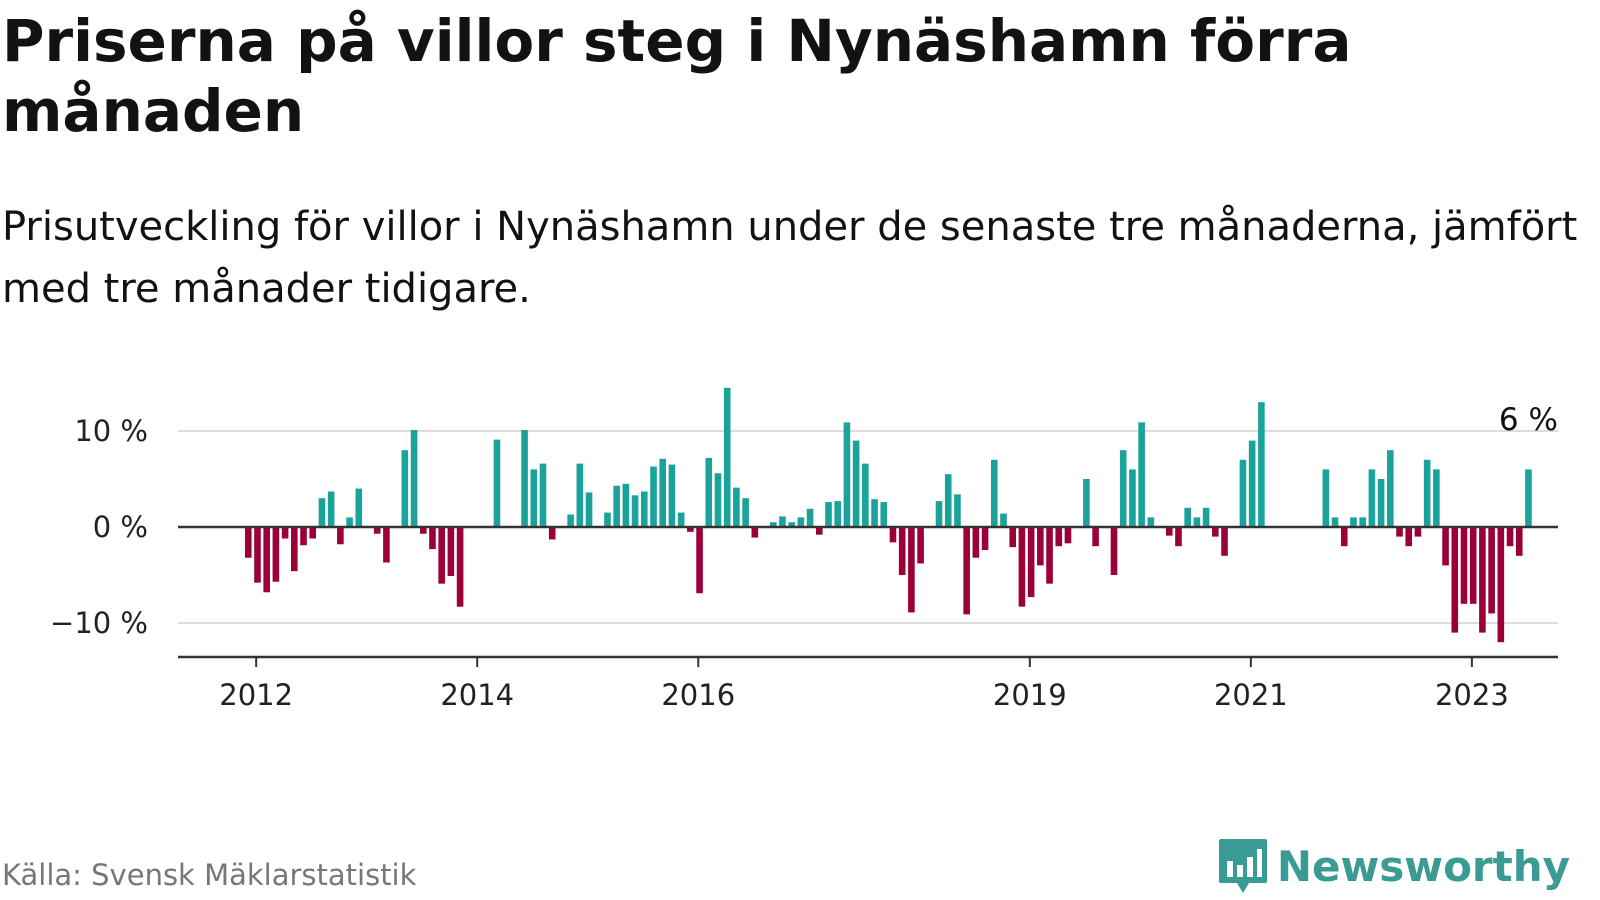 The image size is (1600, 900). What do you see at coordinates (868, 596) in the screenshot?
I see `axes` at bounding box center [868, 596].